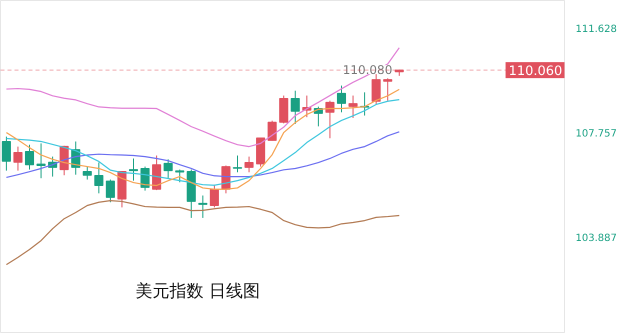  What do you see at coordinates (596, 29) in the screenshot?
I see `y-tick-label: 111.628` at bounding box center [596, 29].